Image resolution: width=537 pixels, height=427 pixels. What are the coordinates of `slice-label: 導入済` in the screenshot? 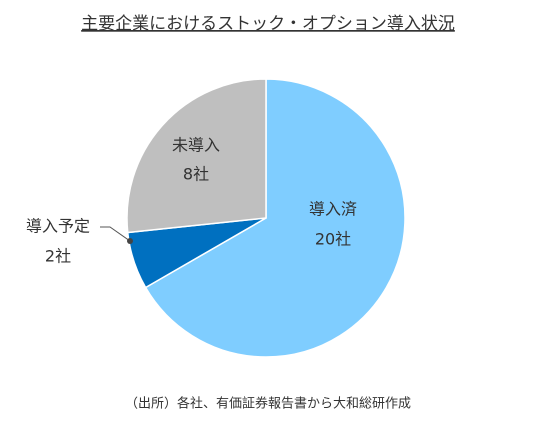 It's located at (333, 209).